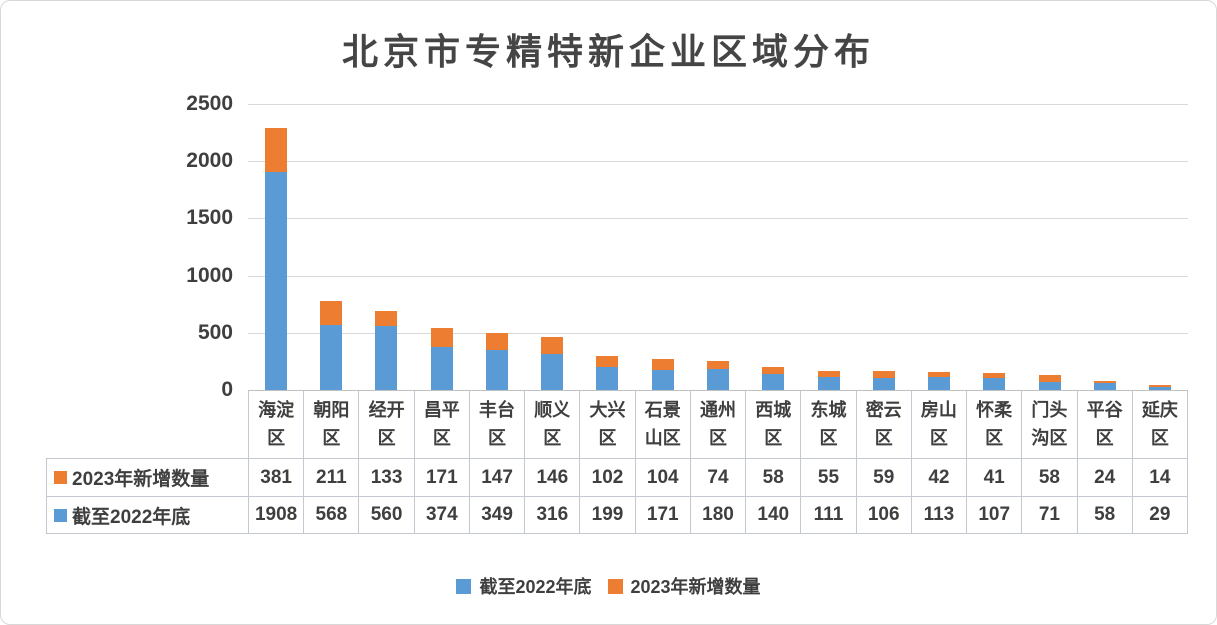 This screenshot has height=625, width=1217. What do you see at coordinates (993, 477) in the screenshot?
I see `table-cell: 41` at bounding box center [993, 477].